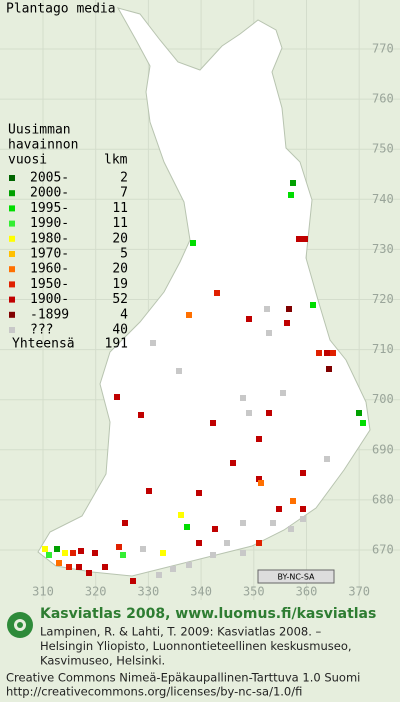  Describe the element at coordinates (102, 661) in the screenshot. I see `citation-line: Kasvimuseo, Helsinki.` at that location.